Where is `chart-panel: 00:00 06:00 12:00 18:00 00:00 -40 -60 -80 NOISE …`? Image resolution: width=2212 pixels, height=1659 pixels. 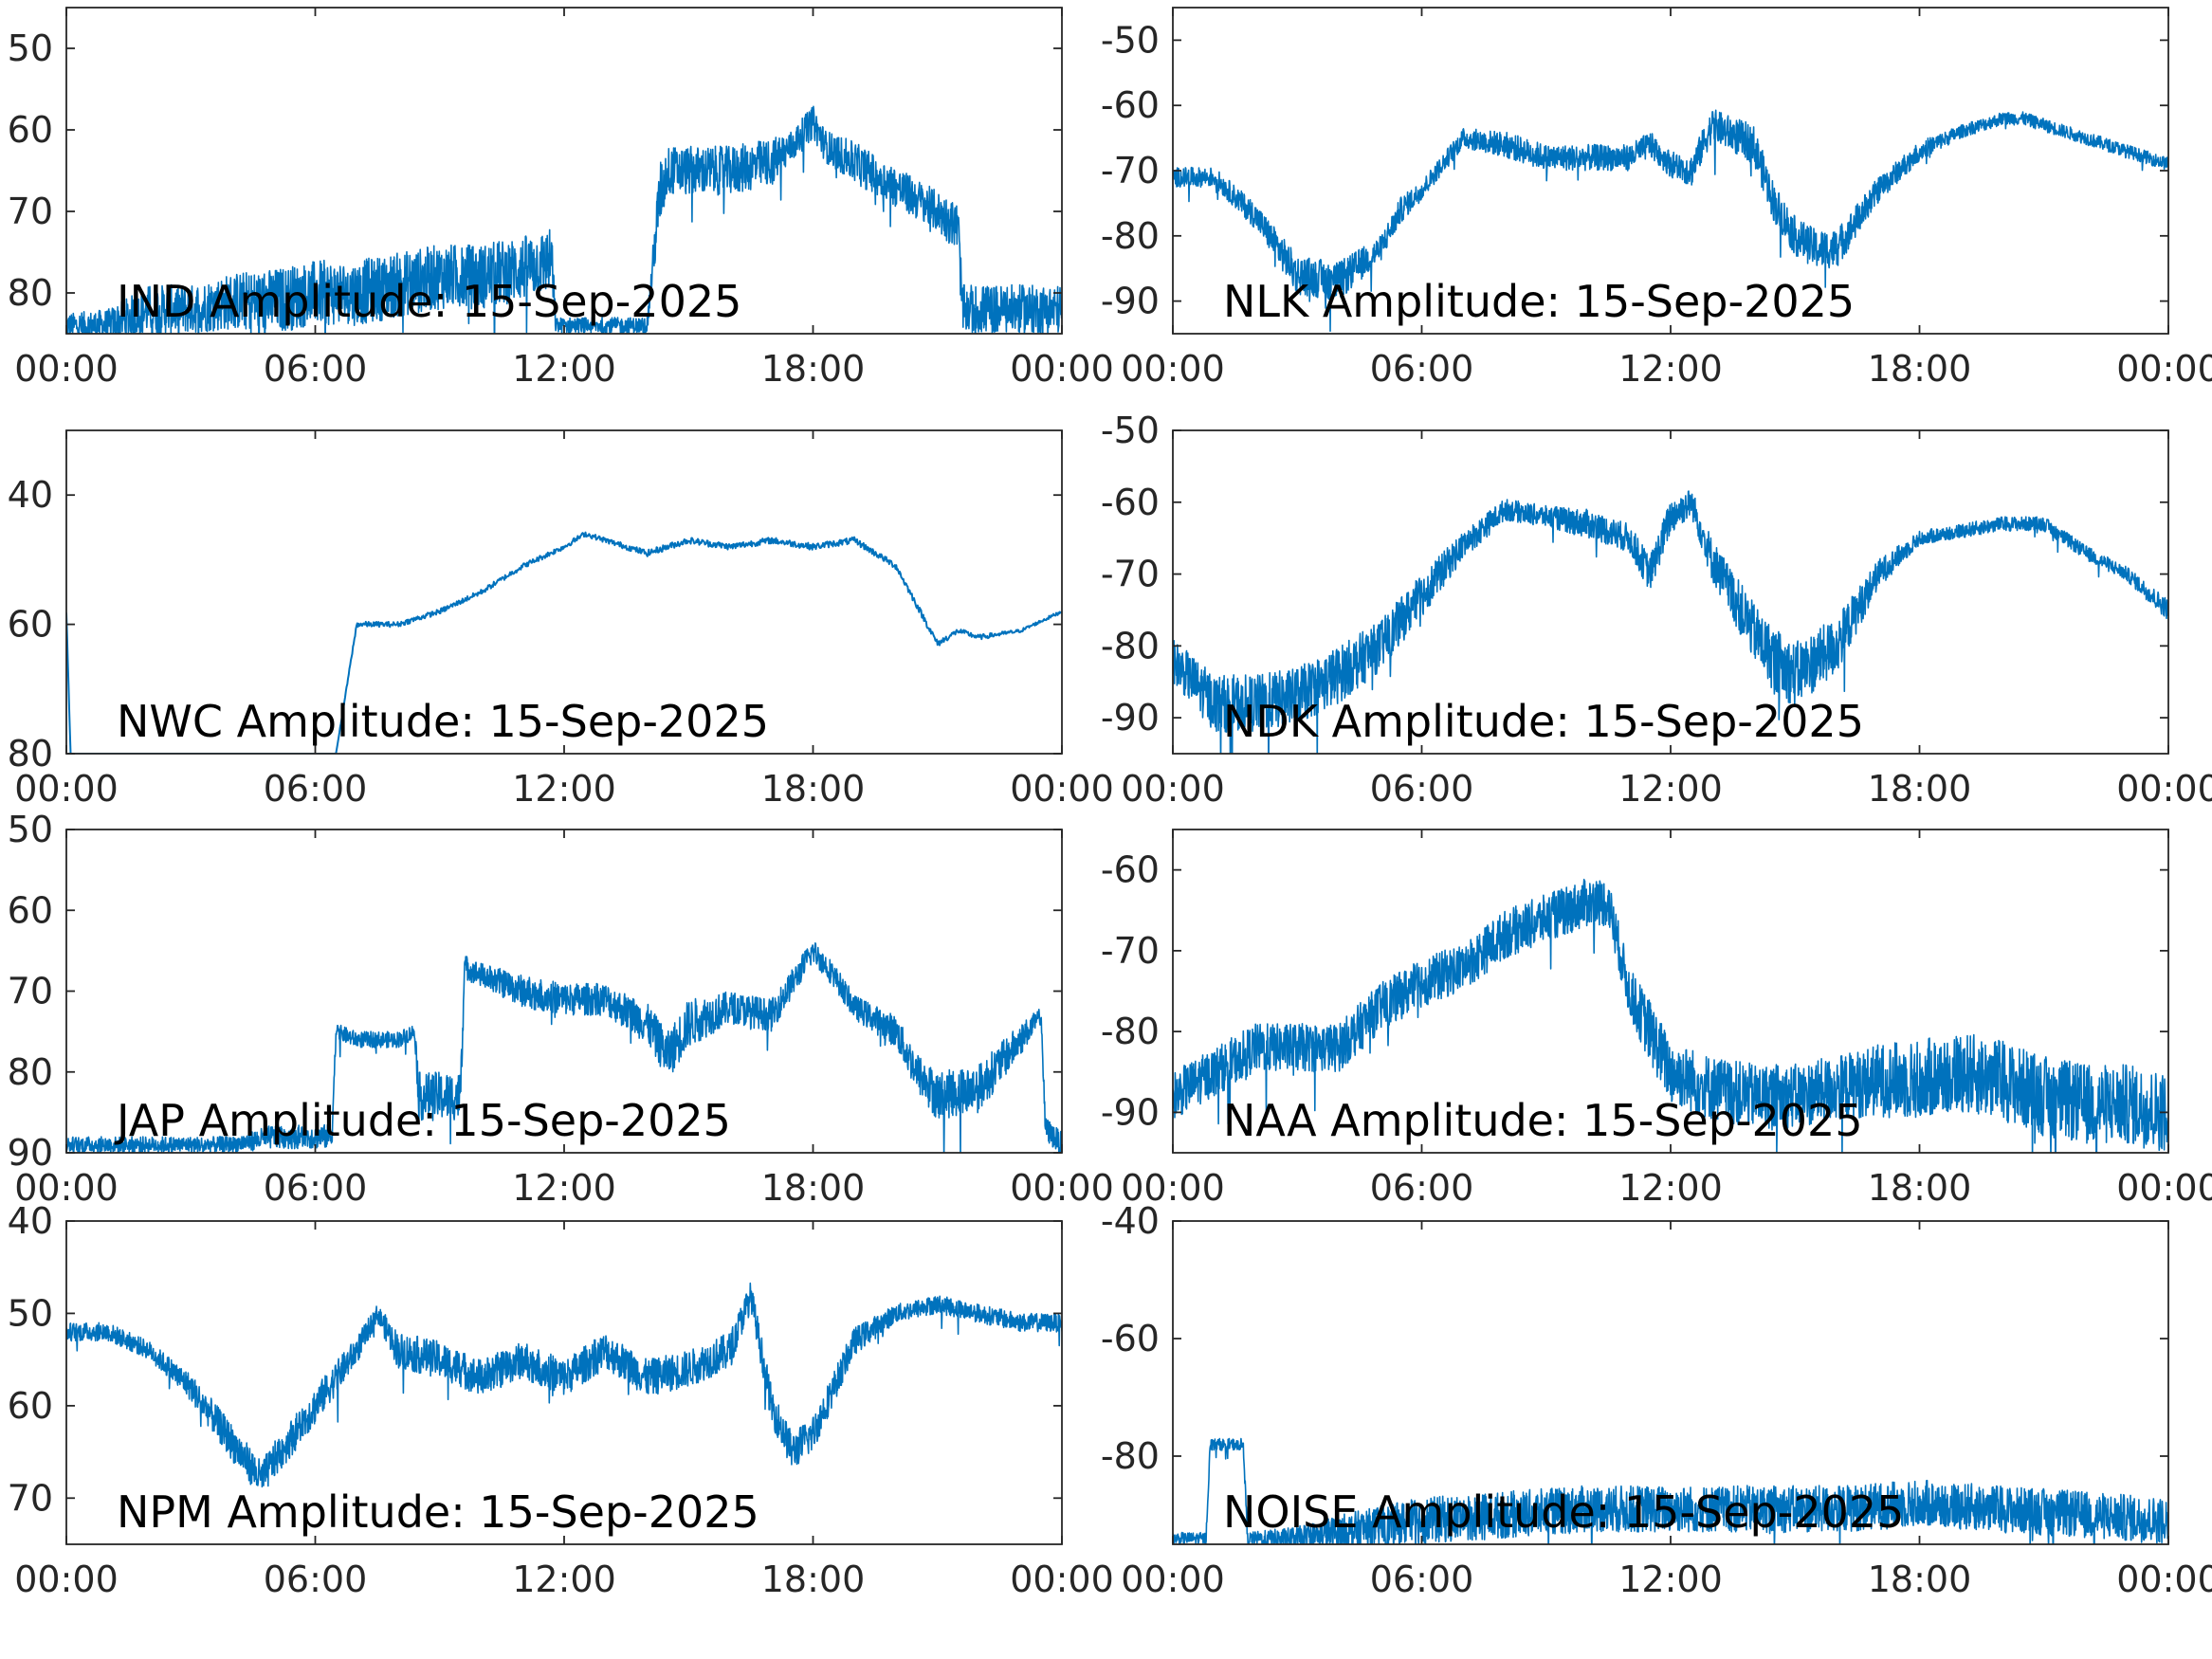
chart-panel: 00:00 06:00 12:00 18:00 00:00 -40 -60 -80 NOISE … is located at coordinates (1656, 1400).